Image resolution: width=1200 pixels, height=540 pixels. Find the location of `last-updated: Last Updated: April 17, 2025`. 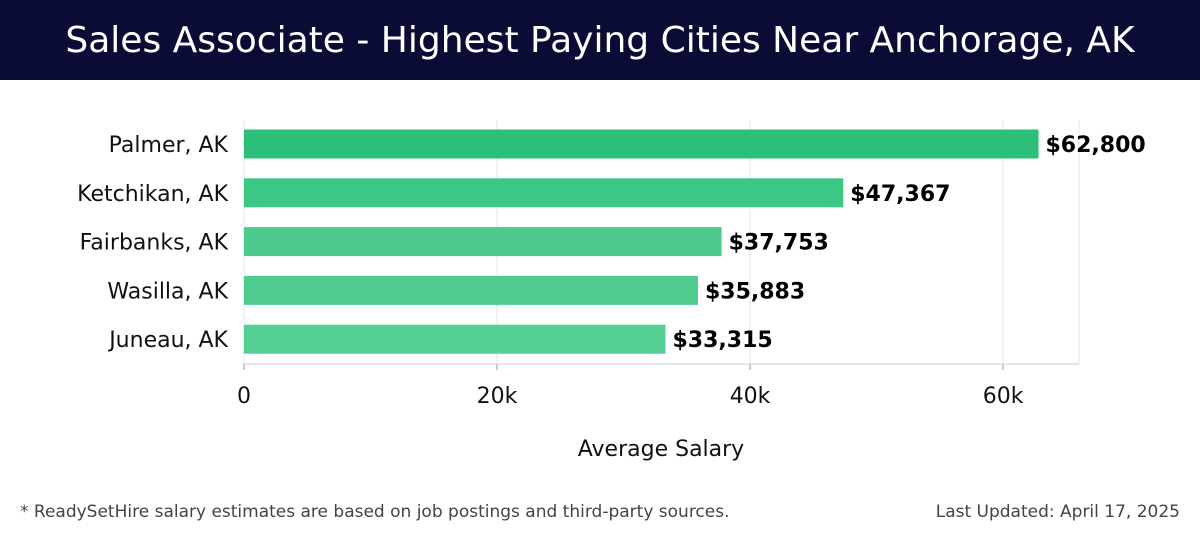

last-updated: Last Updated: April 17, 2025 is located at coordinates (1057, 512).